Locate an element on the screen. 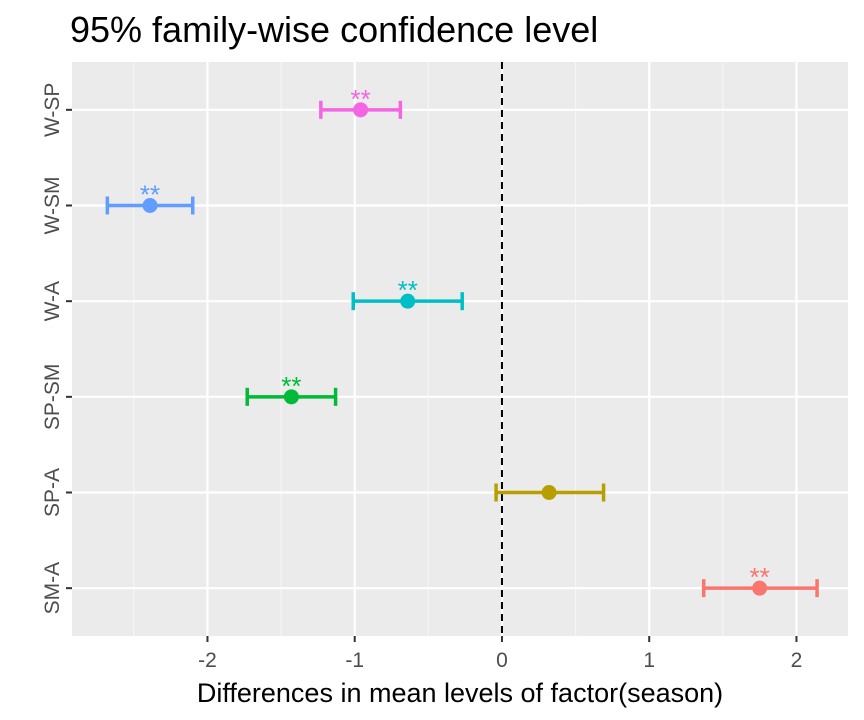  y-tick-label: W-SP is located at coordinates (52, 110).